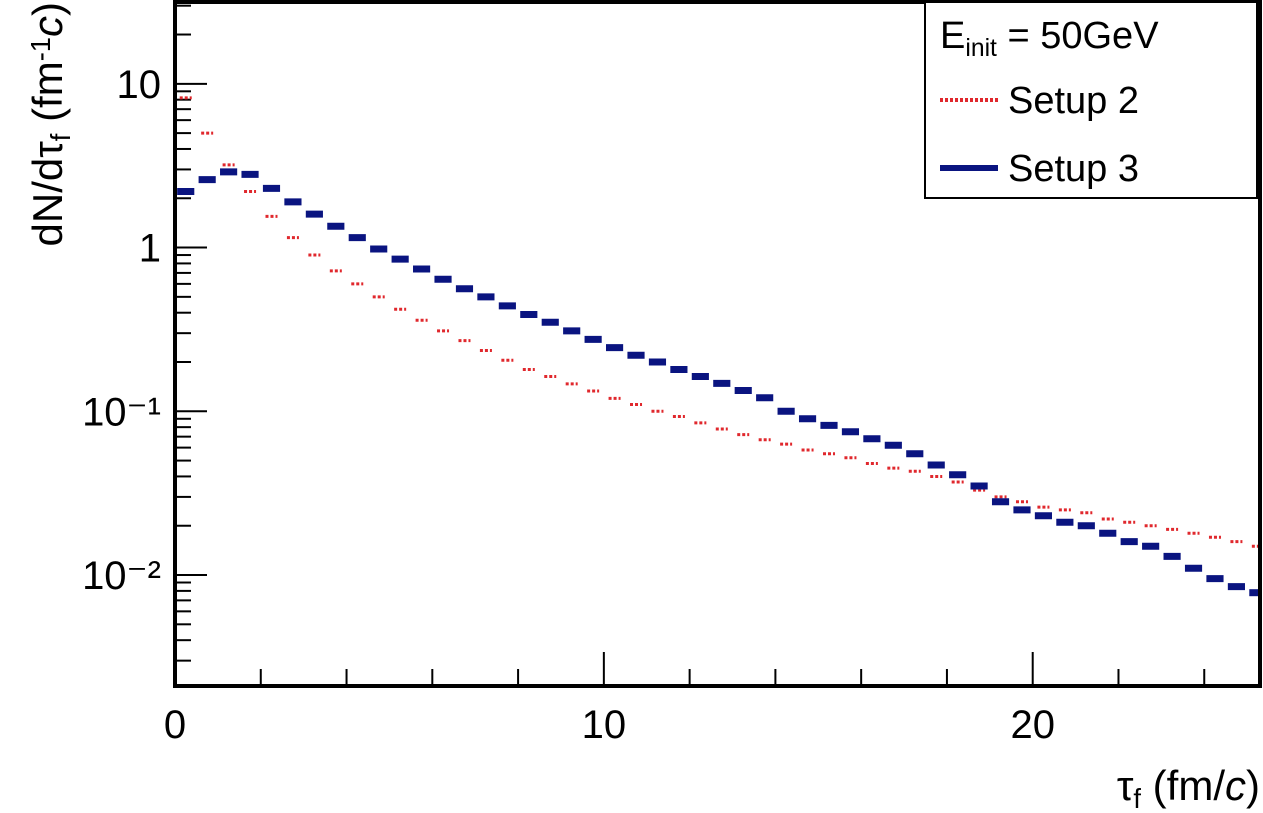 The height and width of the screenshot is (813, 1263). Describe the element at coordinates (150, 249) in the screenshot. I see `y-tick-label: 1` at that location.